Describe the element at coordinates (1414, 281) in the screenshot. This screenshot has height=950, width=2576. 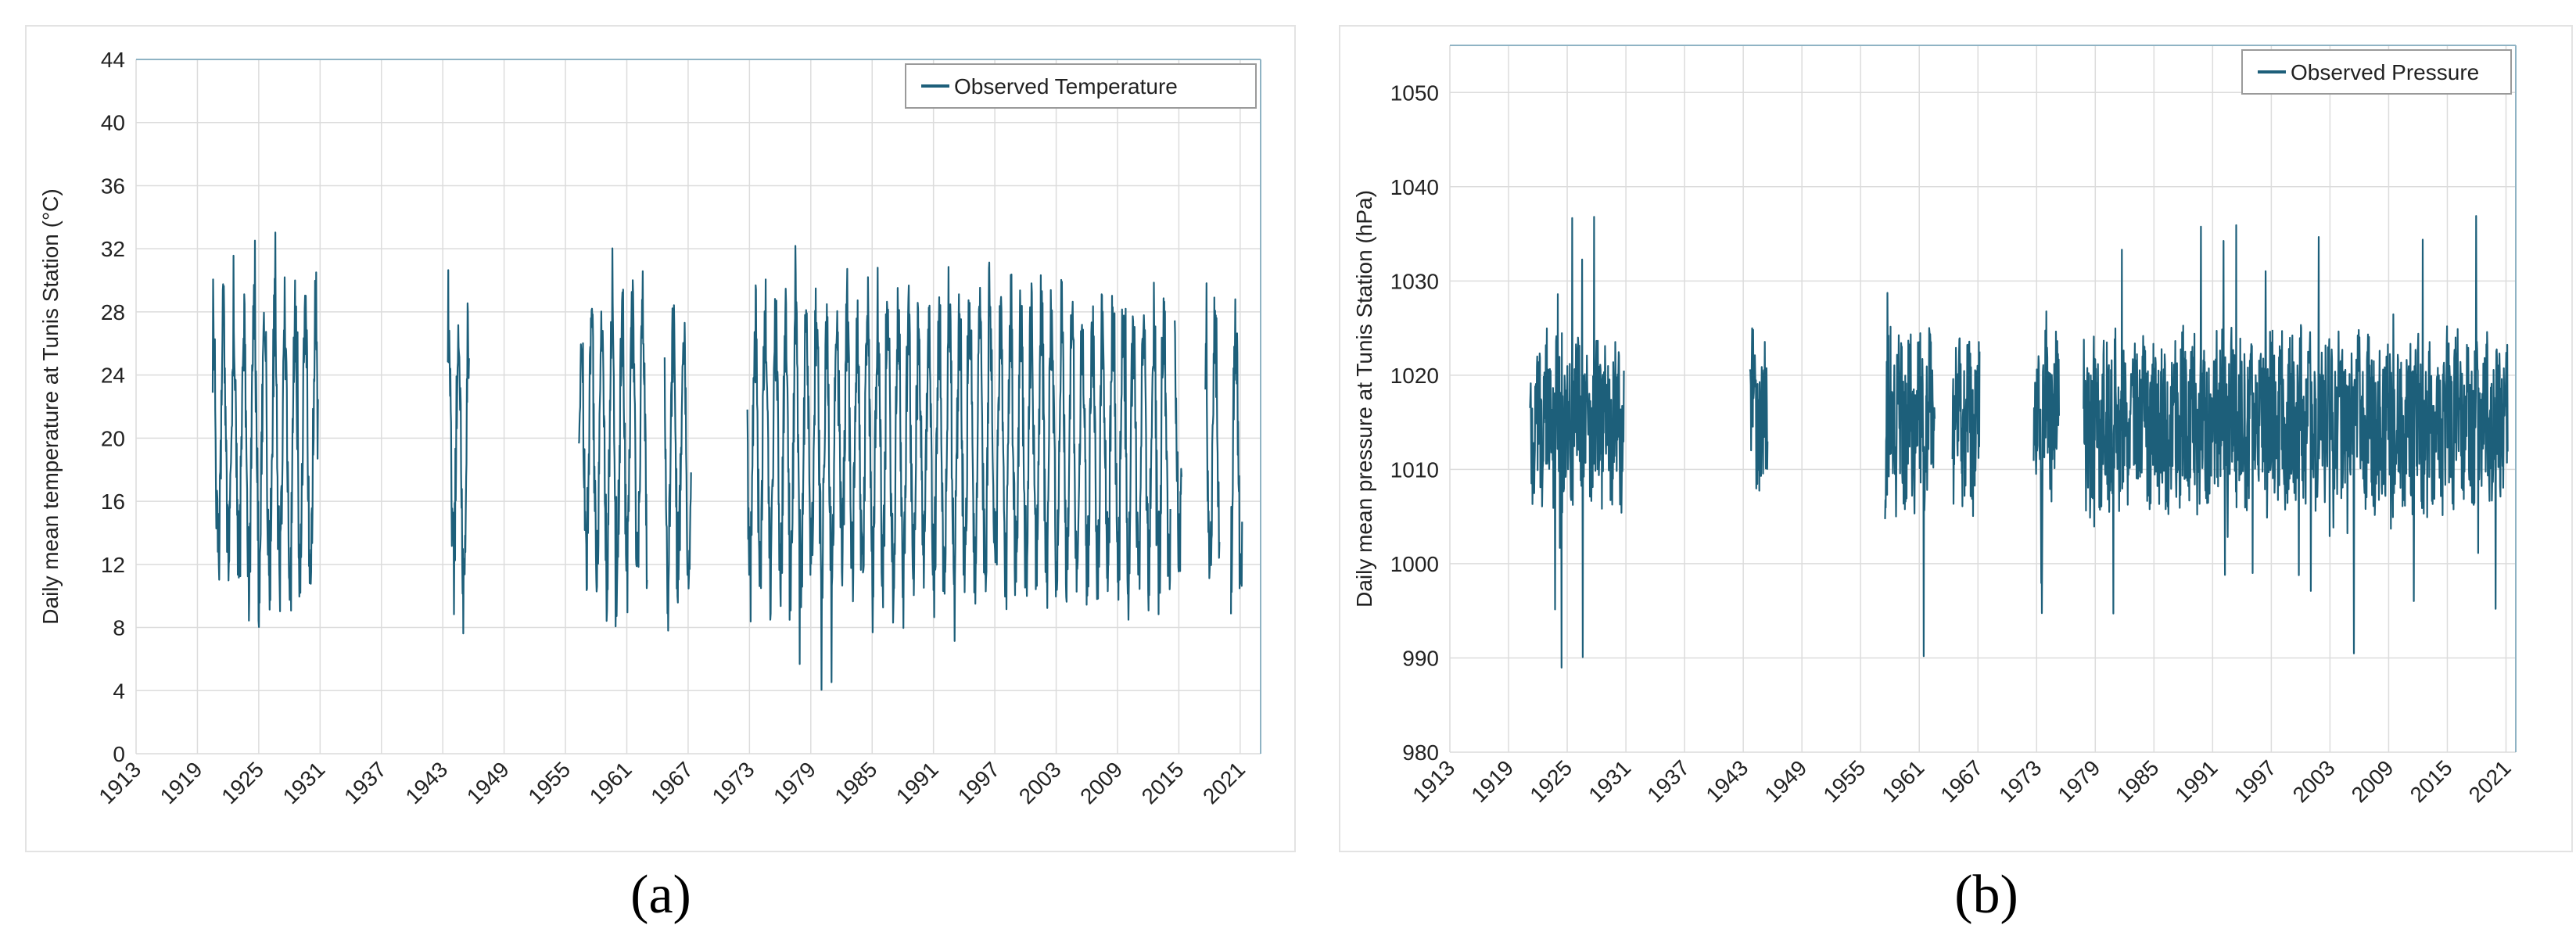
I see `y-tick-label: 1030` at that location.